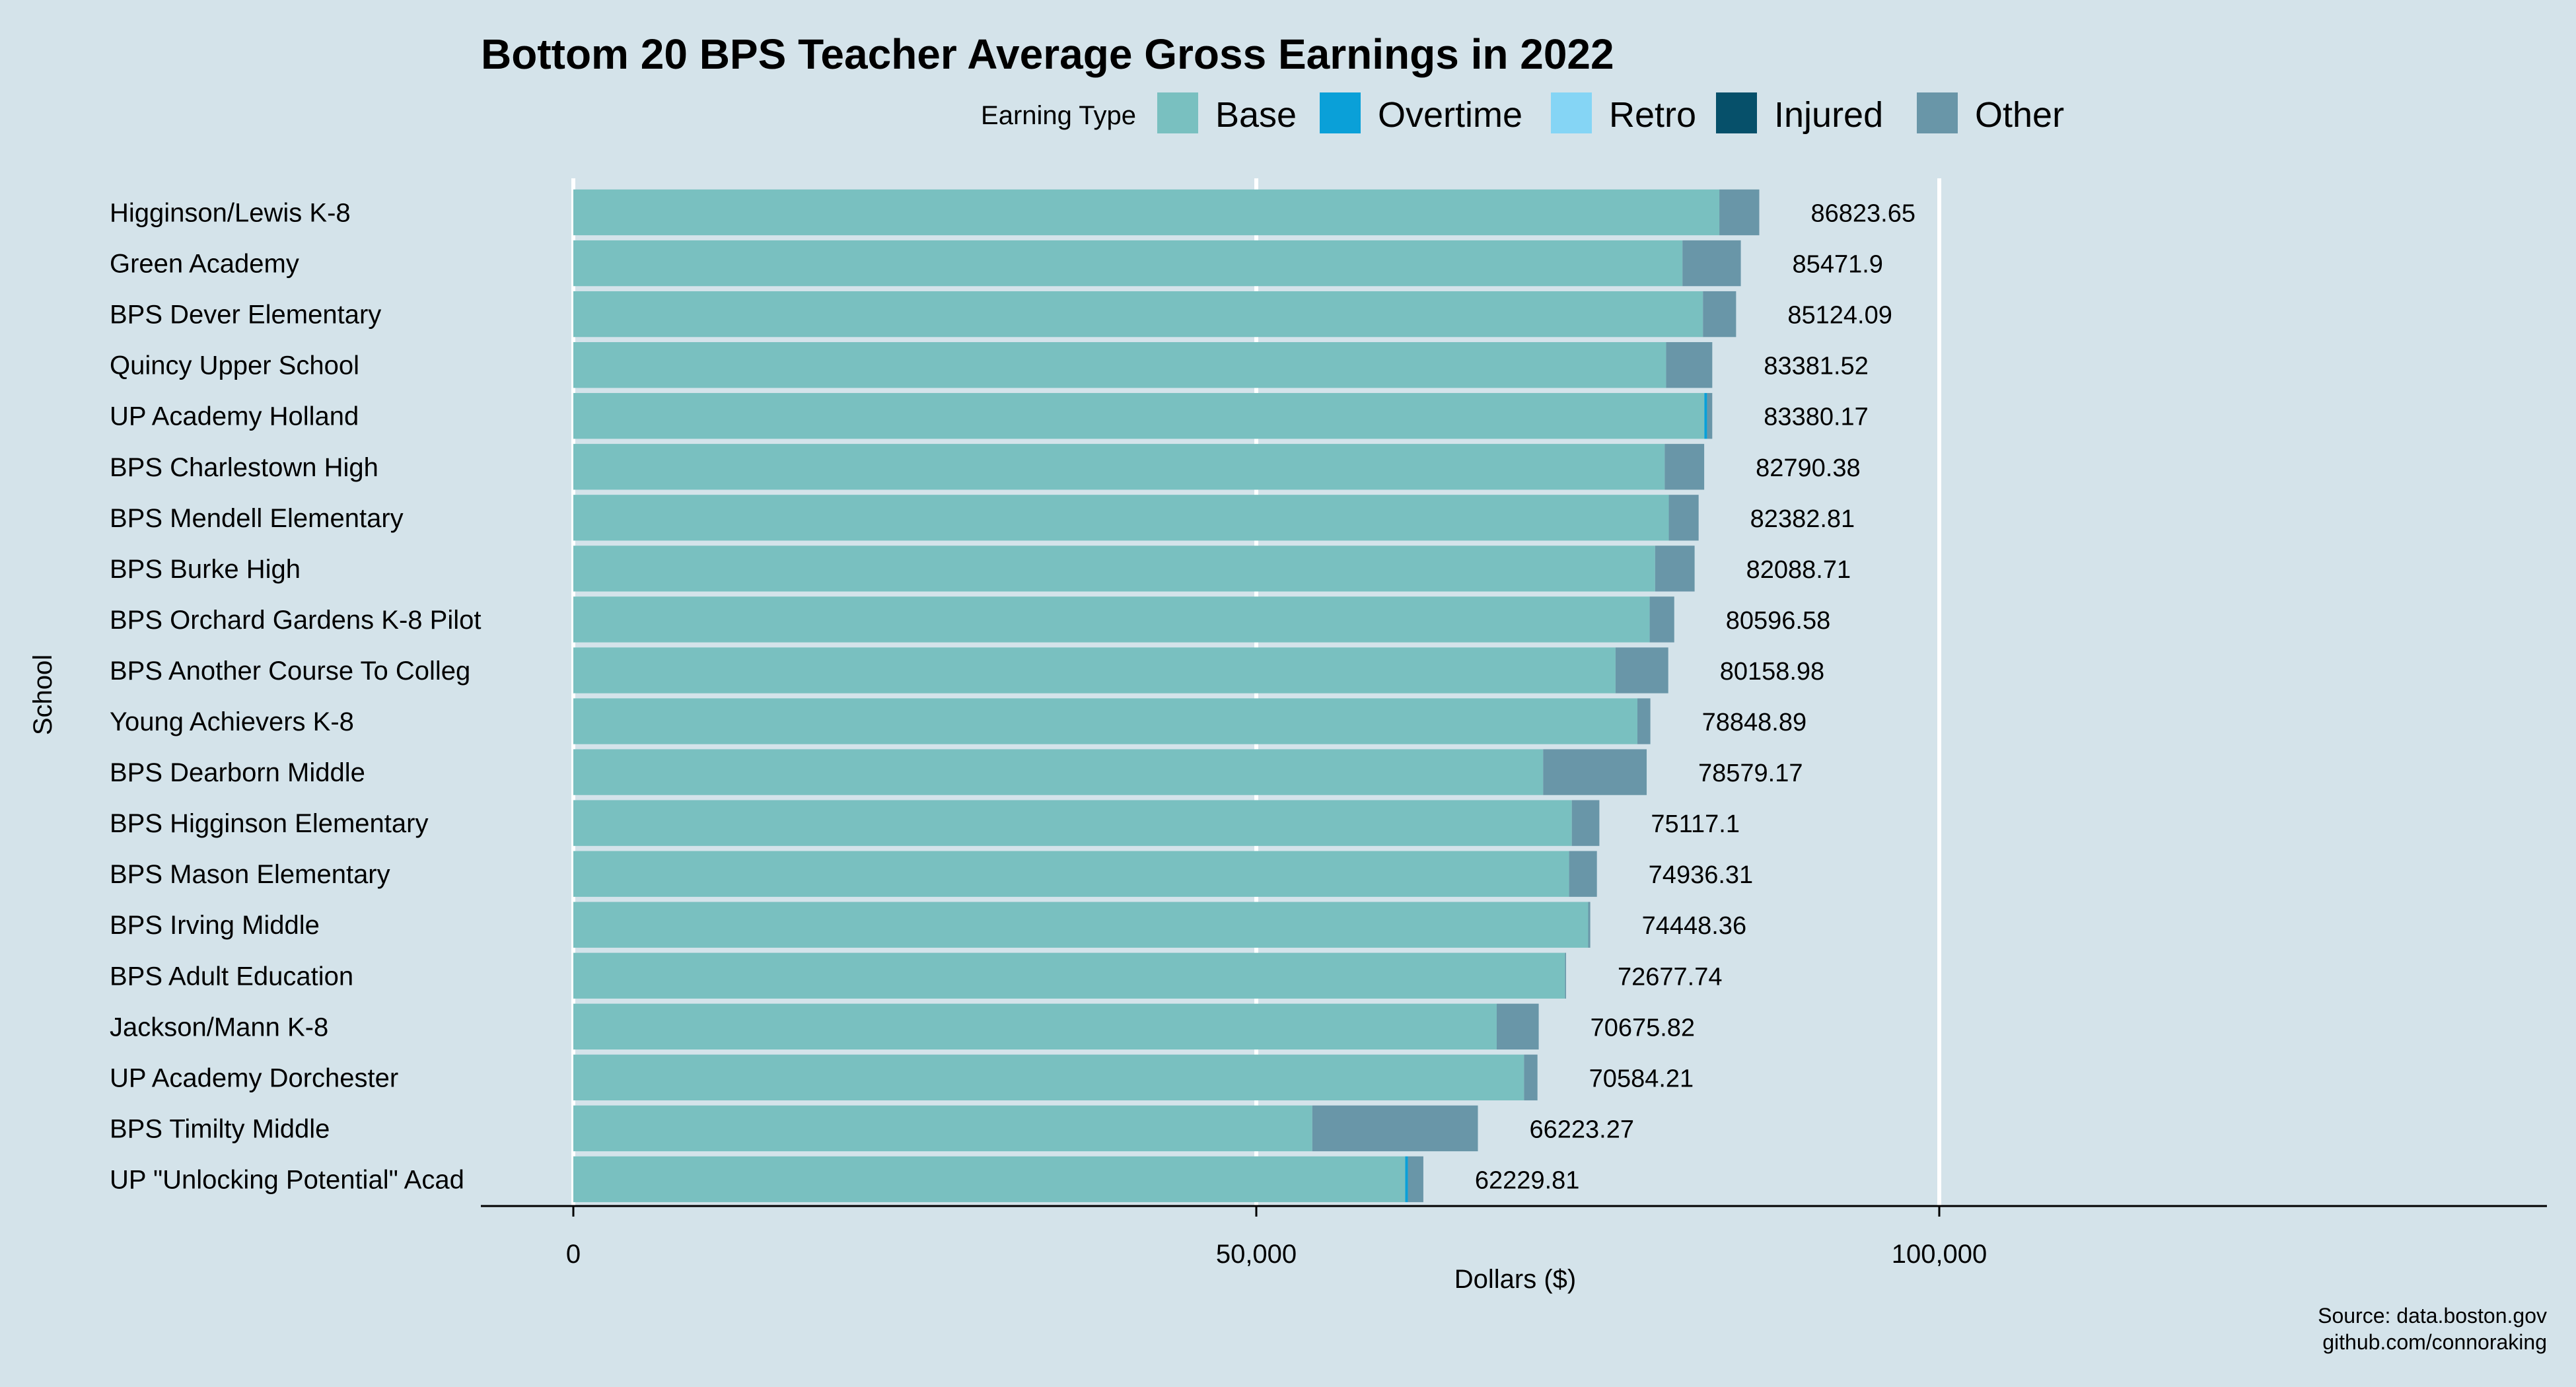 The image size is (2576, 1387). What do you see at coordinates (220, 1128) in the screenshot?
I see `category-label-18: BPS Timilty Middle` at bounding box center [220, 1128].